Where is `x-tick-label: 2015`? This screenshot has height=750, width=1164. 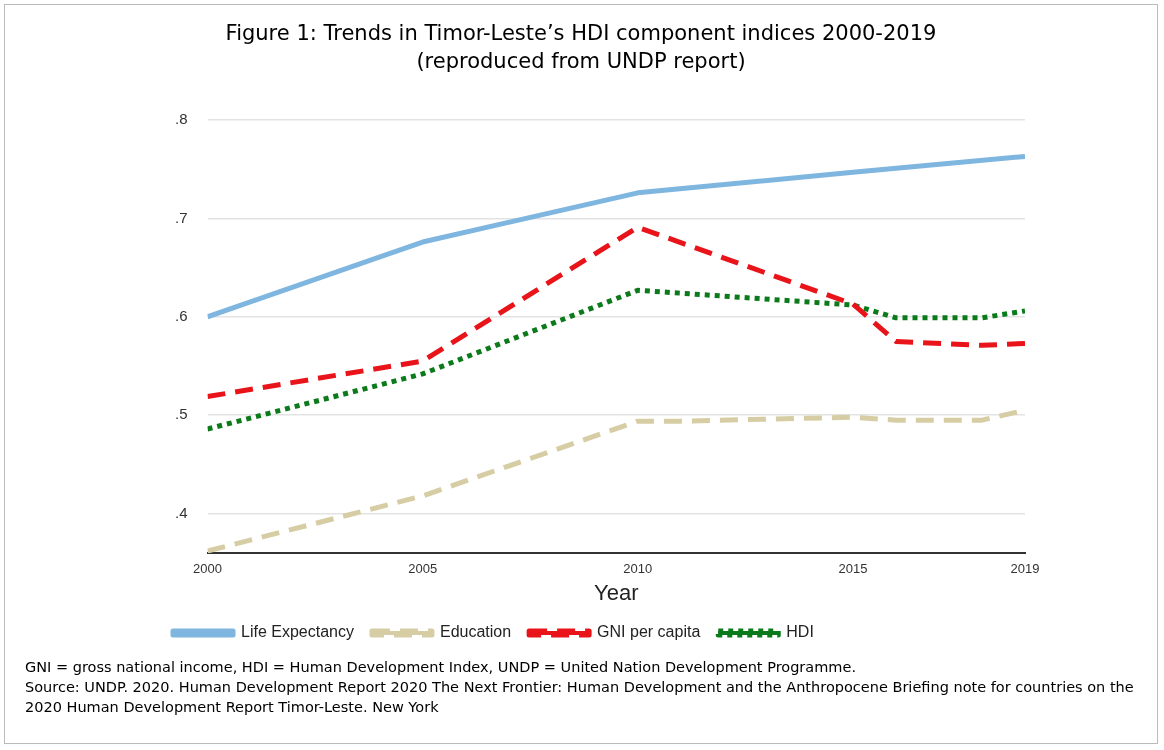
x-tick-label: 2015 is located at coordinates (853, 569).